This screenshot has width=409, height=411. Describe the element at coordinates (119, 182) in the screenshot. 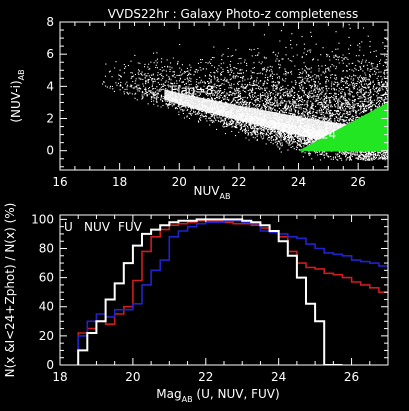

I see `top-xtick-label: 18` at that location.